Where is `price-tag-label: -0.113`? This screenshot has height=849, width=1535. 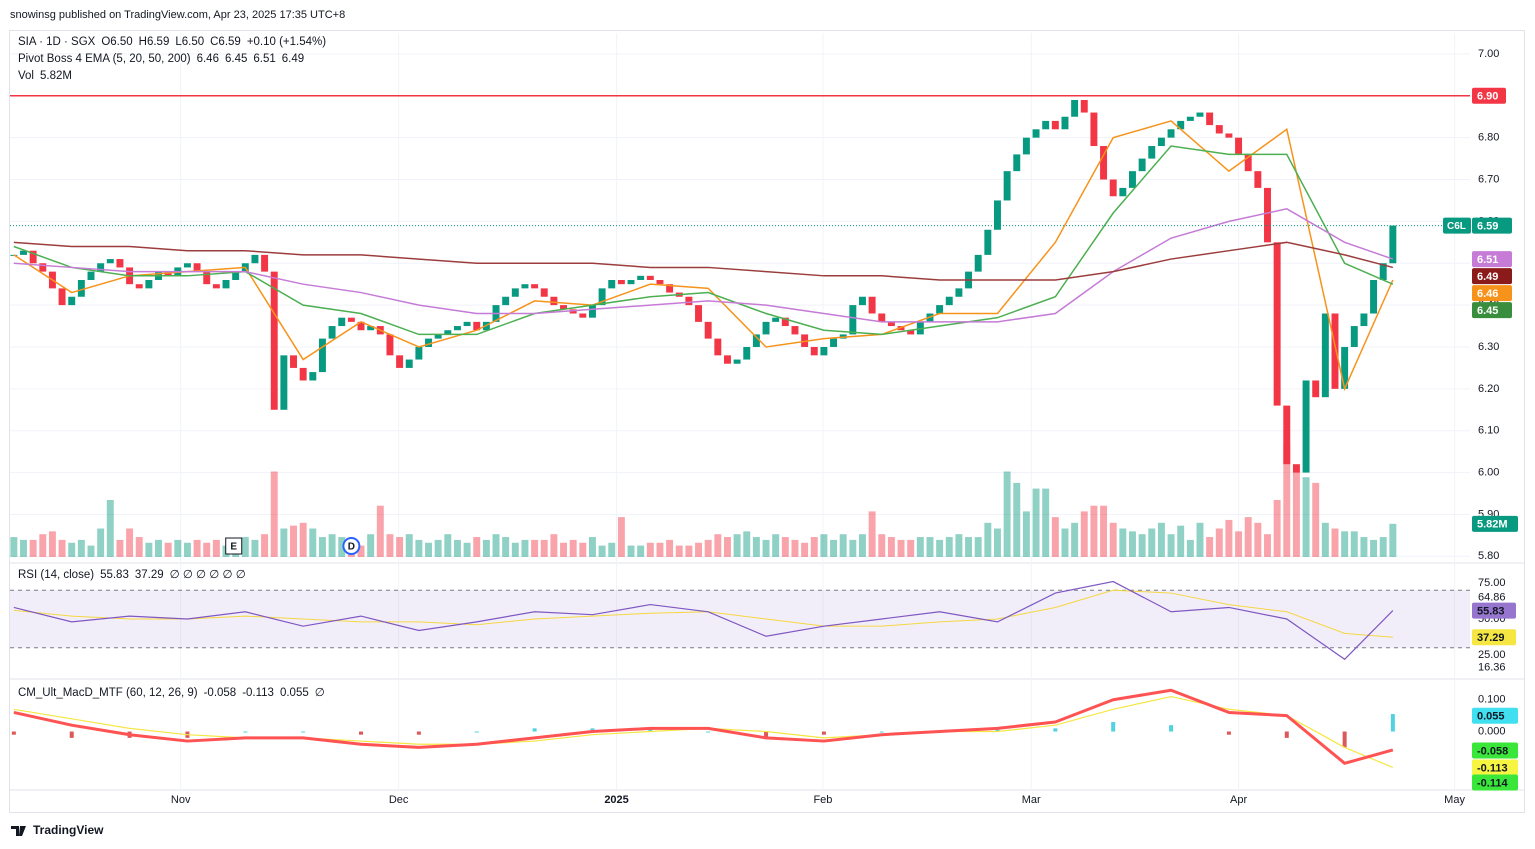
price-tag-label: -0.113 is located at coordinates (1492, 768).